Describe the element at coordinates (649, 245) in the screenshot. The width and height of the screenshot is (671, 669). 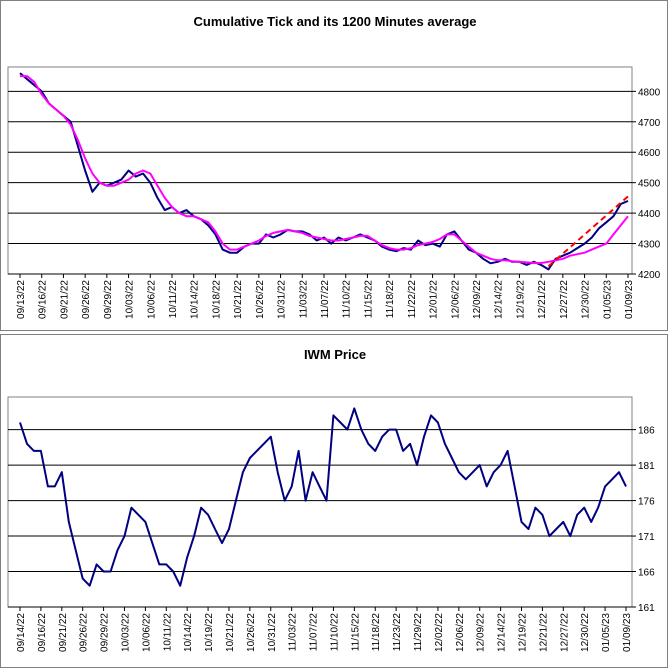
I see `y-tick-label: 4300` at that location.